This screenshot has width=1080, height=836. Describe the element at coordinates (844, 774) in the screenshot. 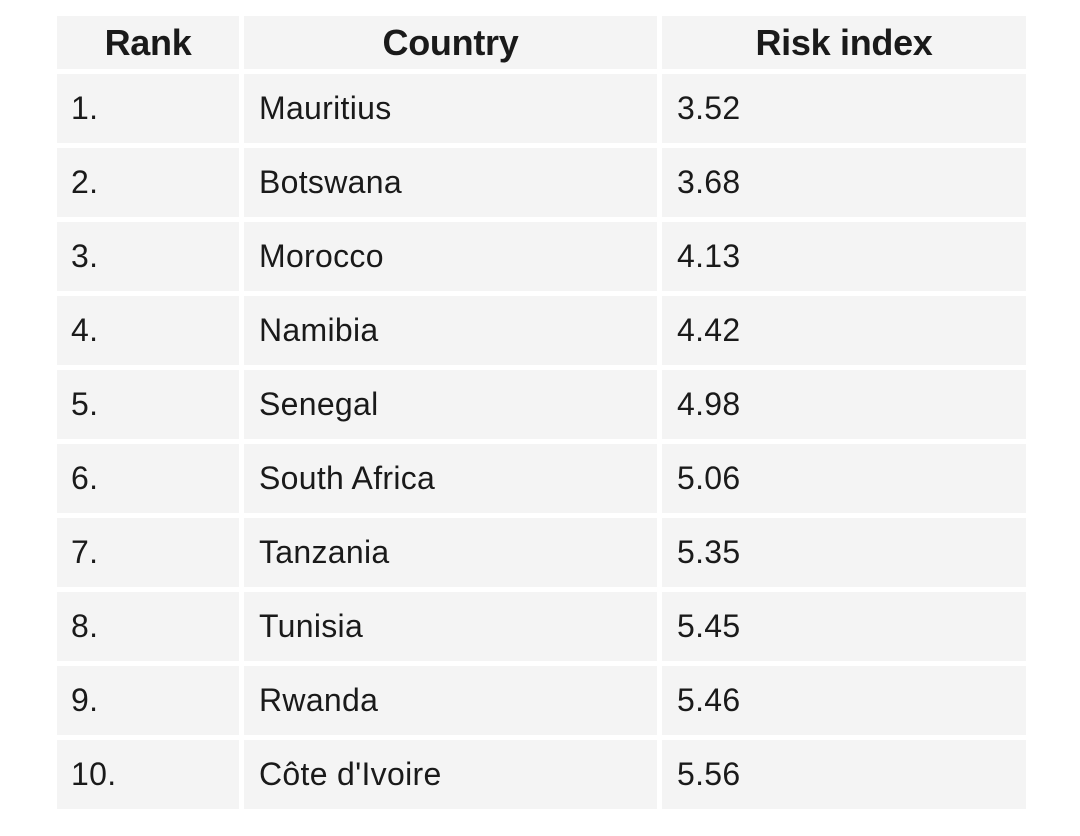

I see `risk-index-cell: 5.56` at that location.